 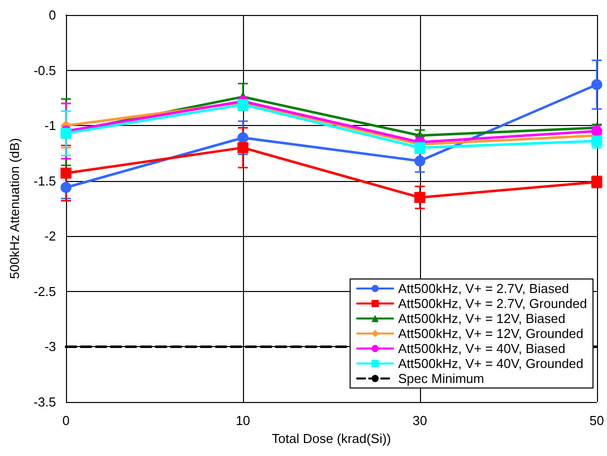 I want to click on y-tick-label: -2, so click(x=50, y=236).